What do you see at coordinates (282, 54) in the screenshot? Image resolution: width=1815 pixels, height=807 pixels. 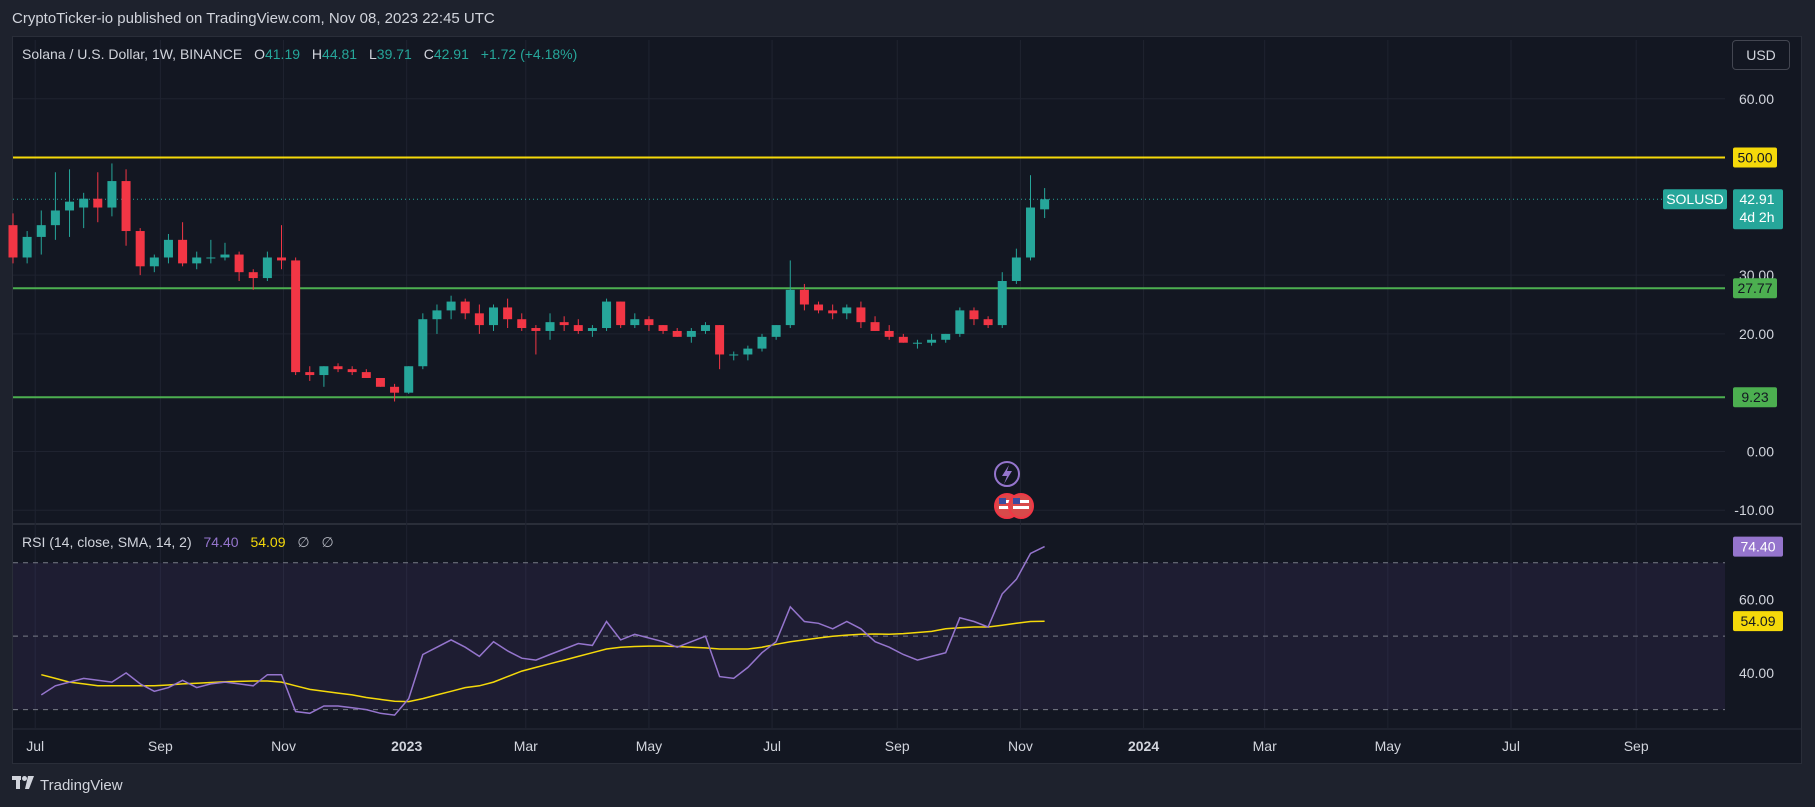 I see `open-value: 41.19` at bounding box center [282, 54].